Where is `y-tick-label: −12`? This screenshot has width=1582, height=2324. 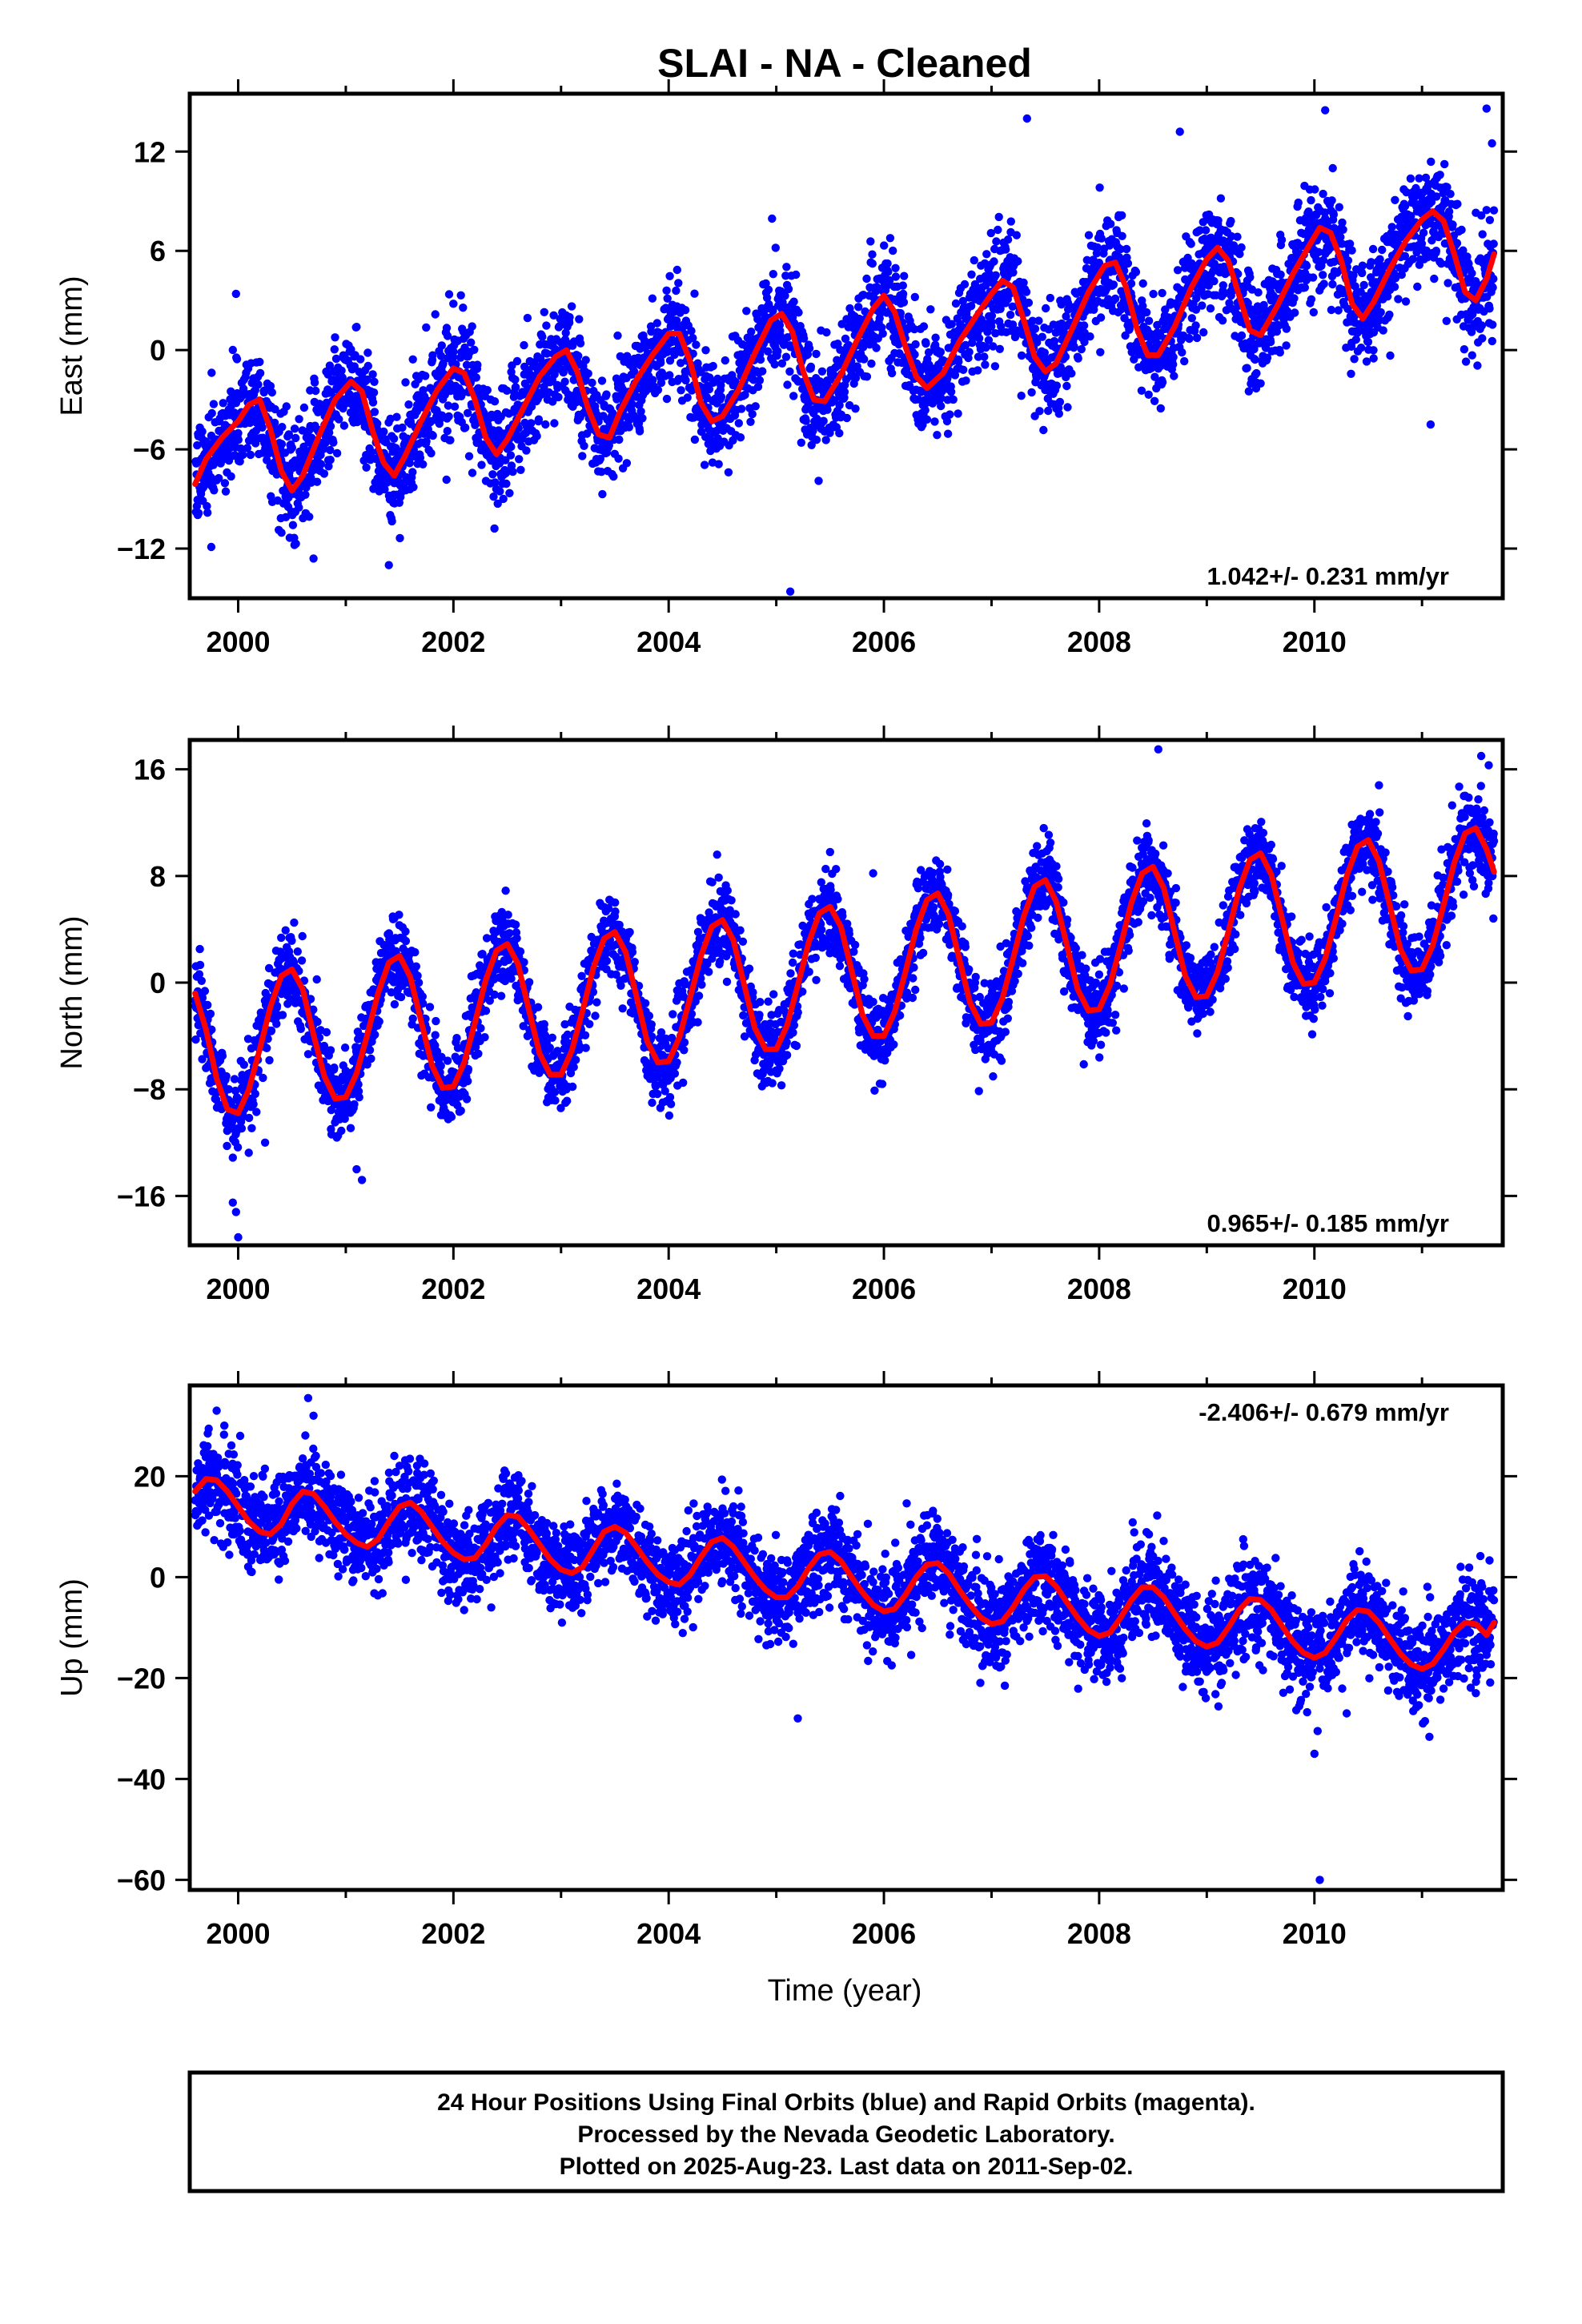
y-tick-label: −12 is located at coordinates (141, 549).